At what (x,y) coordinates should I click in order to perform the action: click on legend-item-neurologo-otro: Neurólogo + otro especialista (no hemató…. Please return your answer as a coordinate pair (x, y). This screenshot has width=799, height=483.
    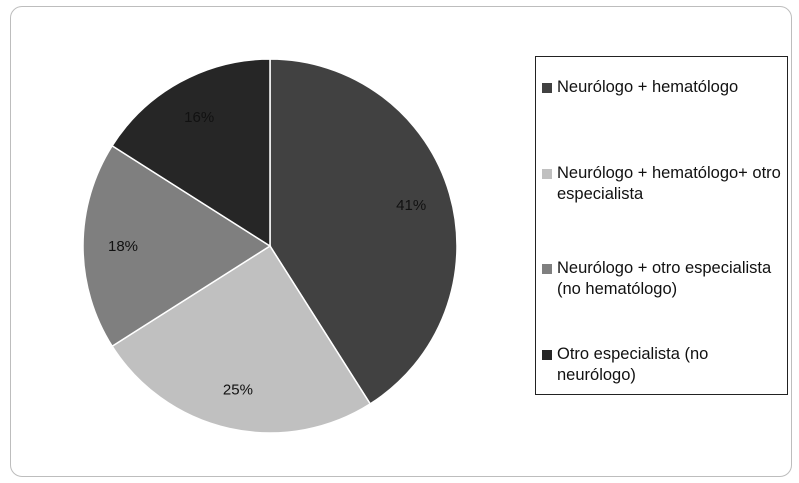
    Looking at the image, I should click on (662, 279).